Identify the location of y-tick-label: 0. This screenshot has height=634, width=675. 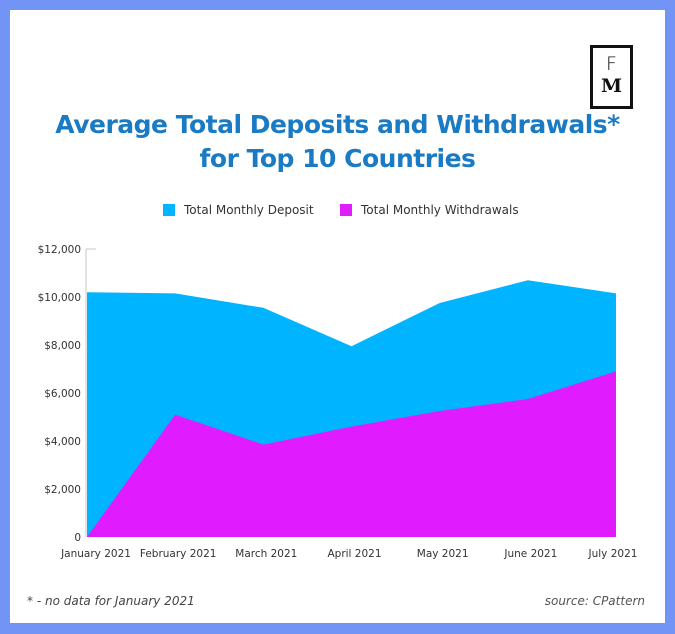
(77, 538).